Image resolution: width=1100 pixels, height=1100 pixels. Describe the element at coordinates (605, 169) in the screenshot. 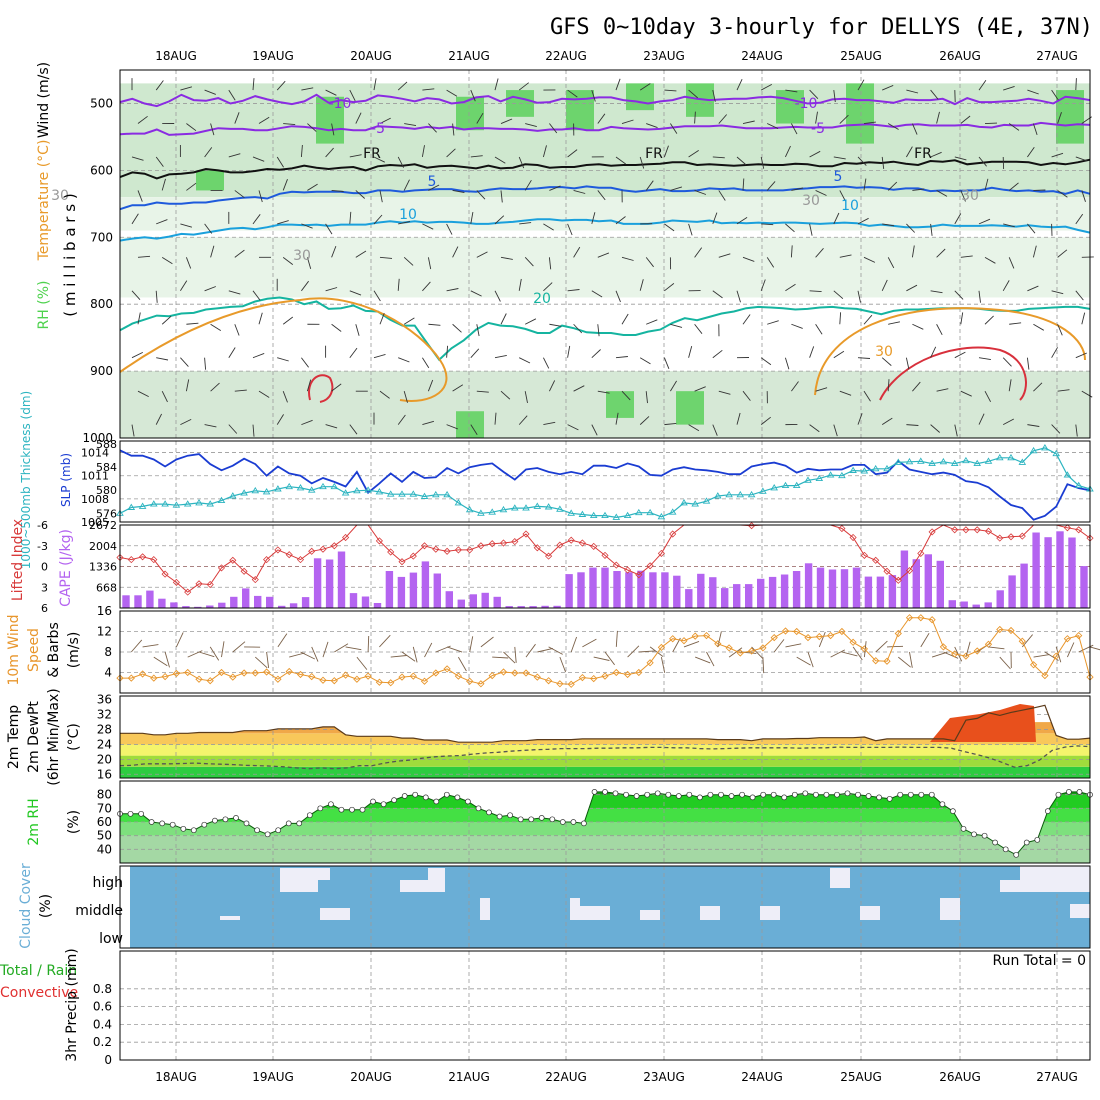

I see `contour-FR` at that location.